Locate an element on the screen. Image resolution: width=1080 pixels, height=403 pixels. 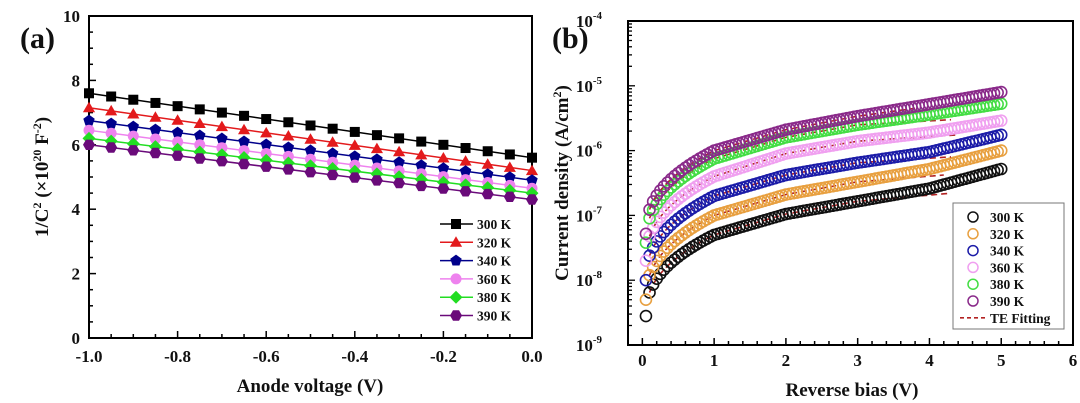
legend-label: 320 K is located at coordinates (1007, 234).